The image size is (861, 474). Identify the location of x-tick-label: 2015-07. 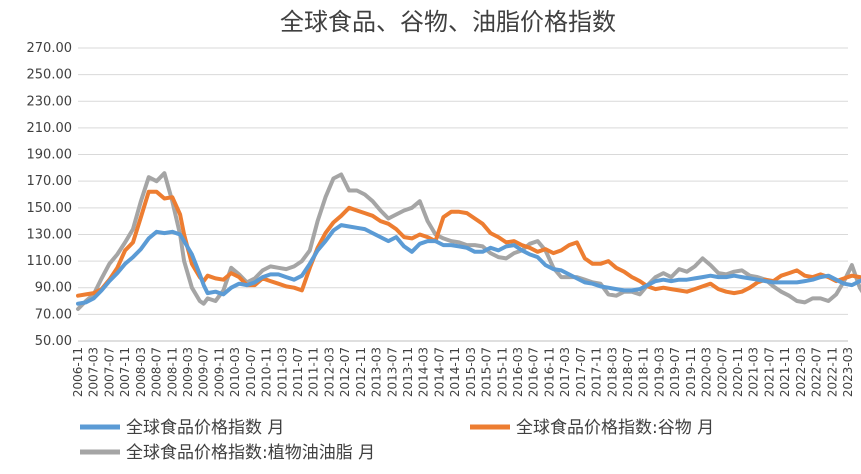
(487, 372).